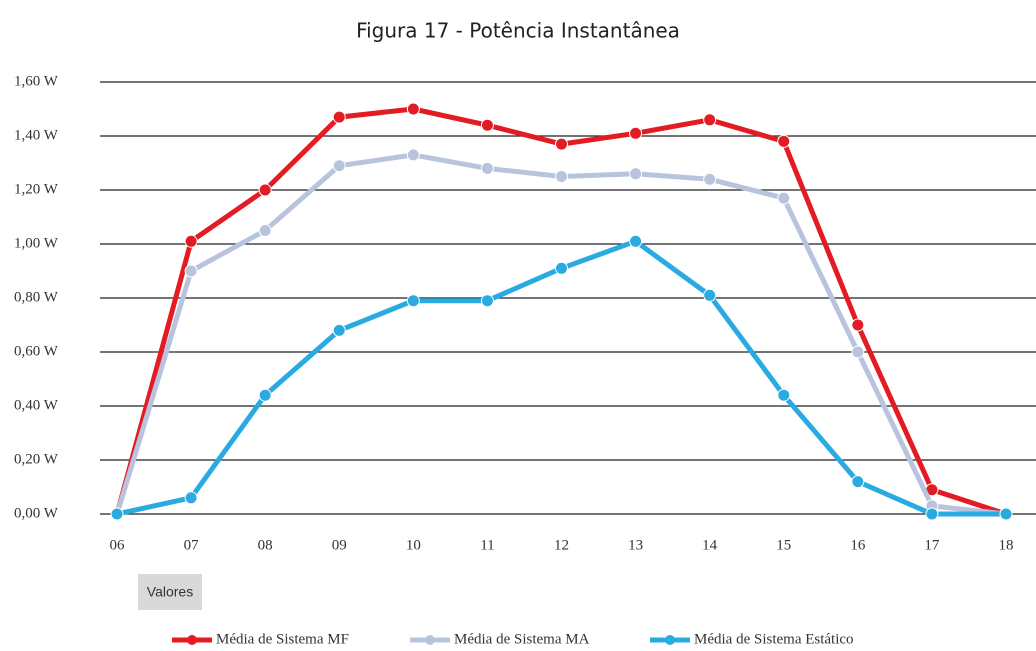 Image resolution: width=1036 pixels, height=651 pixels. Describe the element at coordinates (36, 513) in the screenshot. I see `y-tick-label: 0,00 W` at that location.